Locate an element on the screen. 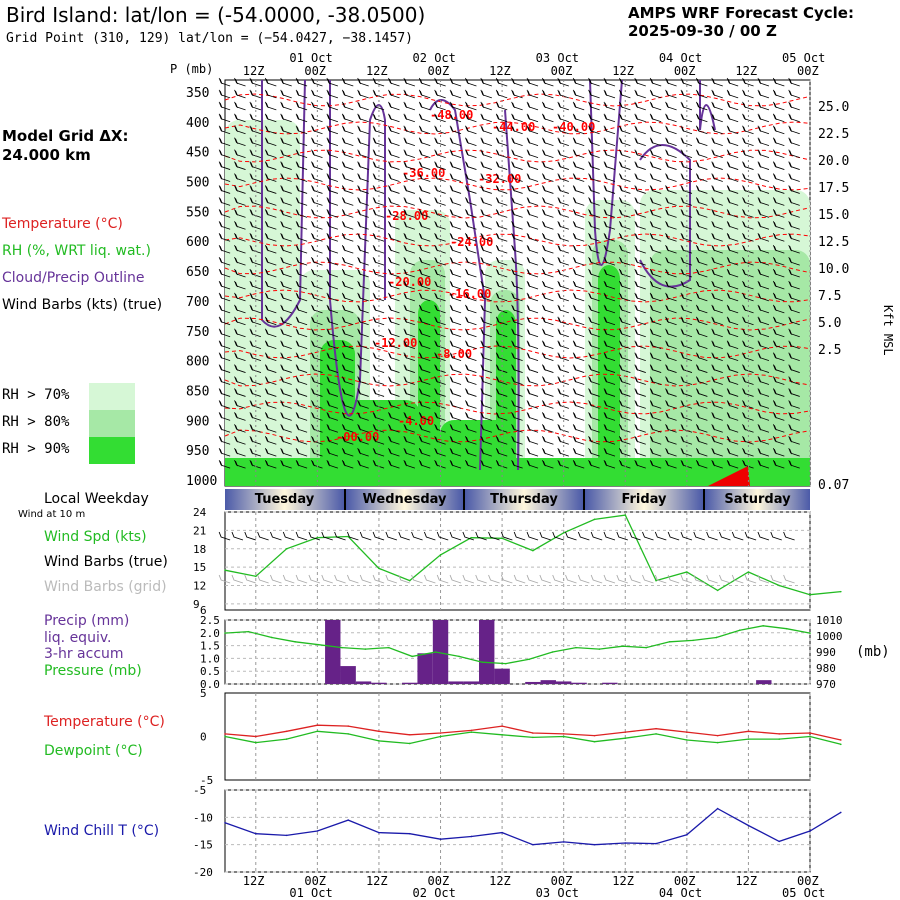 This screenshot has height=900, width=900. wind-chill-line-point is located at coordinates (779, 841).